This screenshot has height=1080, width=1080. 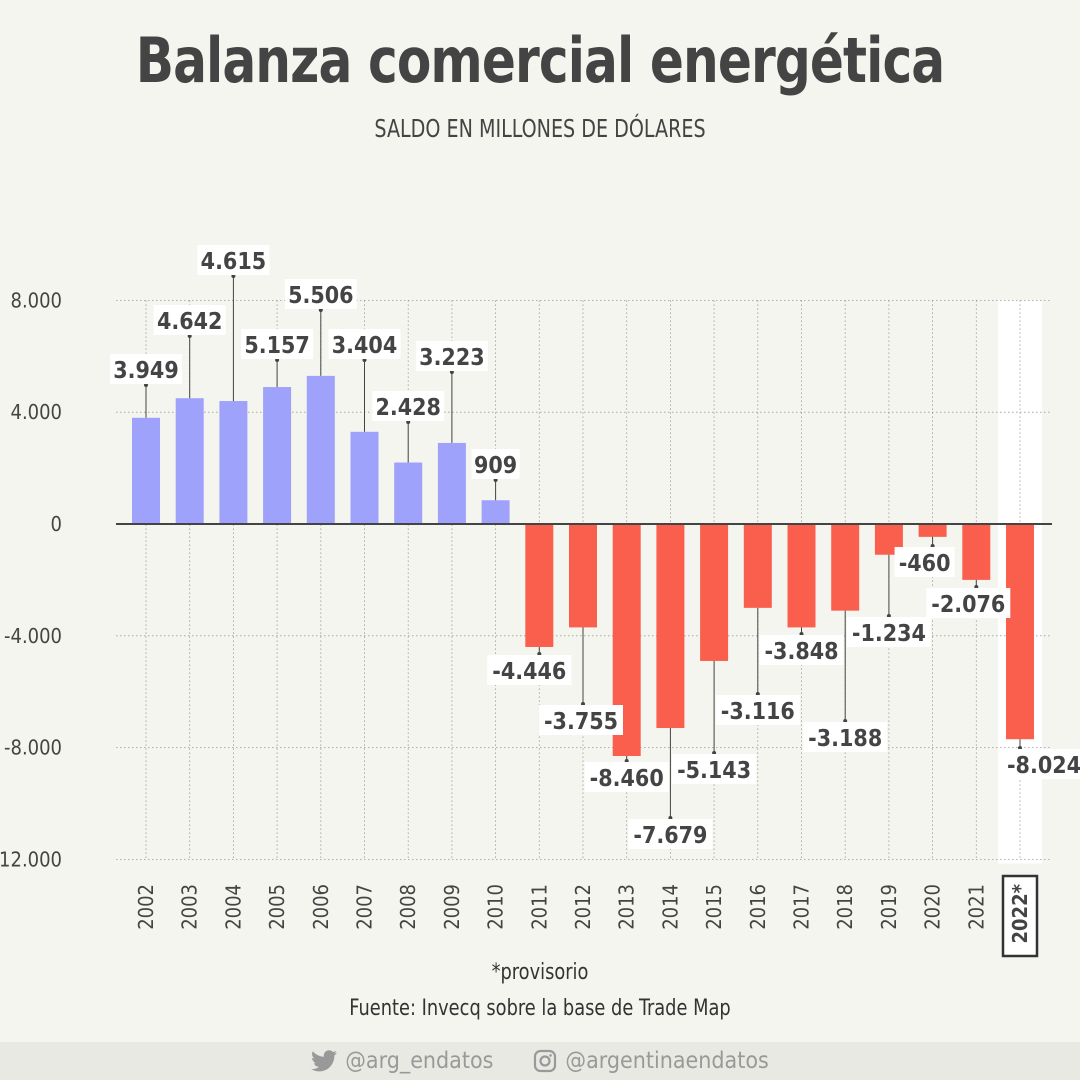 I want to click on instagram-handle-label: @argentinaendatos, so click(x=667, y=1061).